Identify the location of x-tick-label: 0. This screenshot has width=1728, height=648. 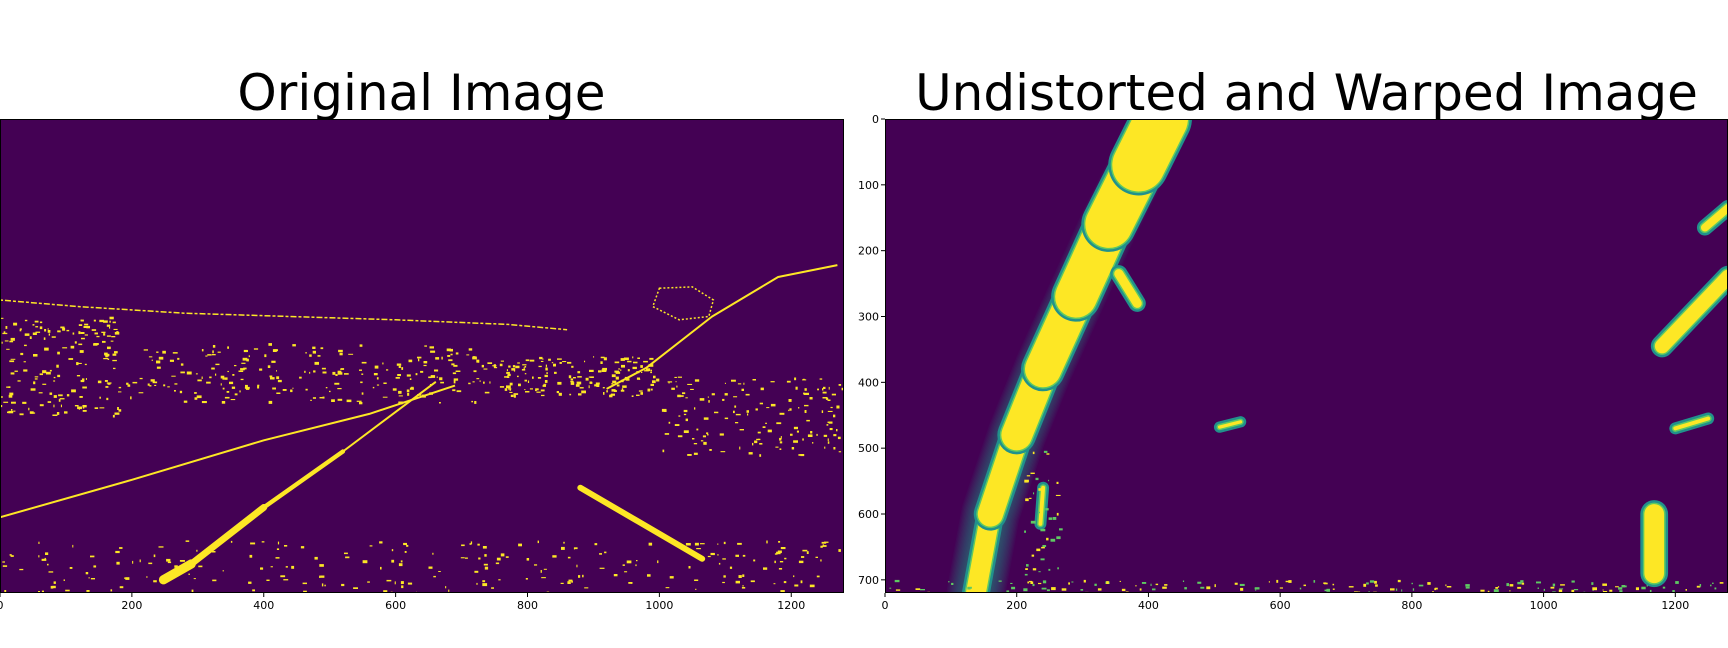
(885, 605).